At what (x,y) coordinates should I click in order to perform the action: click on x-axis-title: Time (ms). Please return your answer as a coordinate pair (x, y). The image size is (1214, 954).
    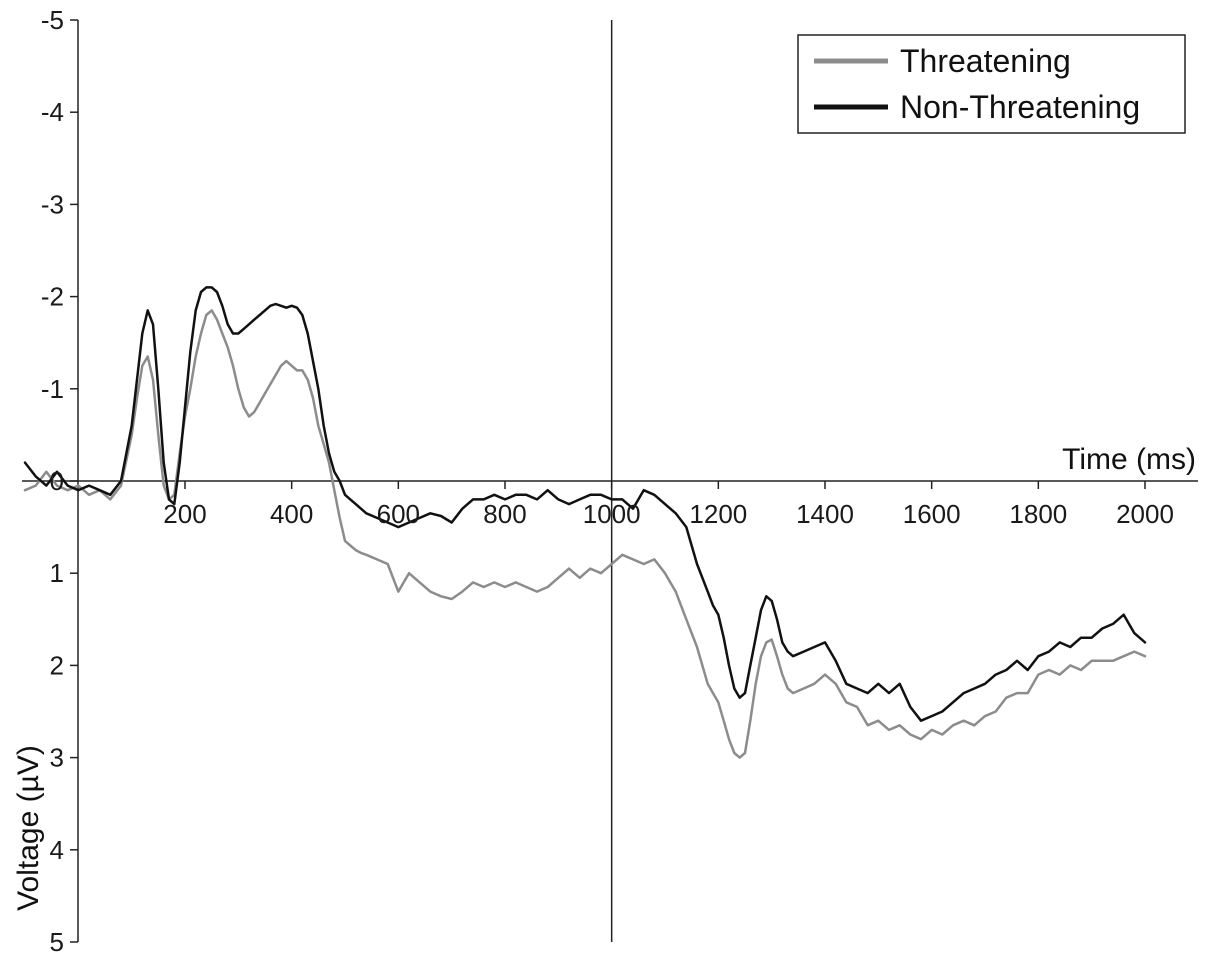
    Looking at the image, I should click on (1129, 459).